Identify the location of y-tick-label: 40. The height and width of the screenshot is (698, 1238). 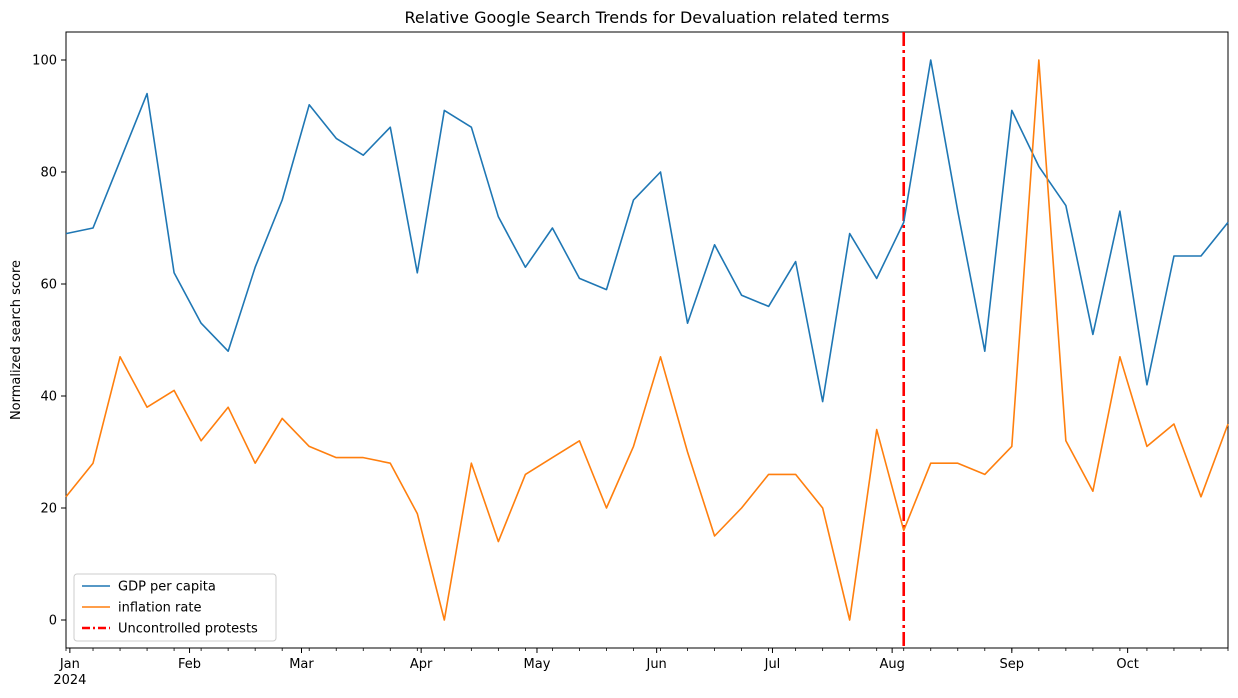
(48, 397).